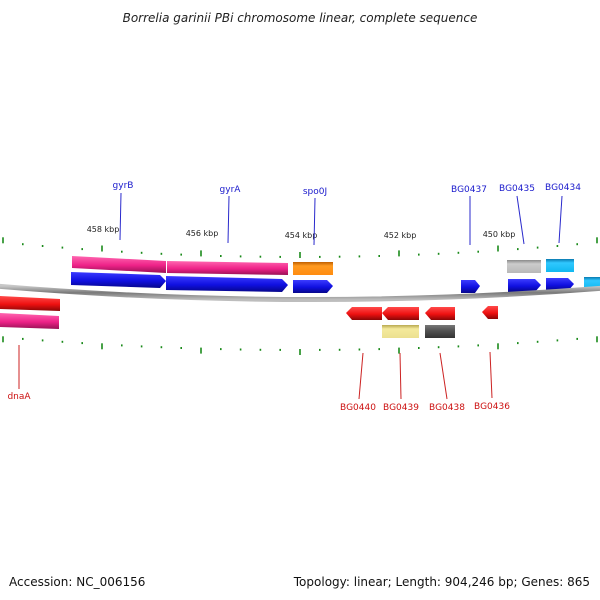  I want to click on gene-label-BG0437: BG0437, so click(469, 190).